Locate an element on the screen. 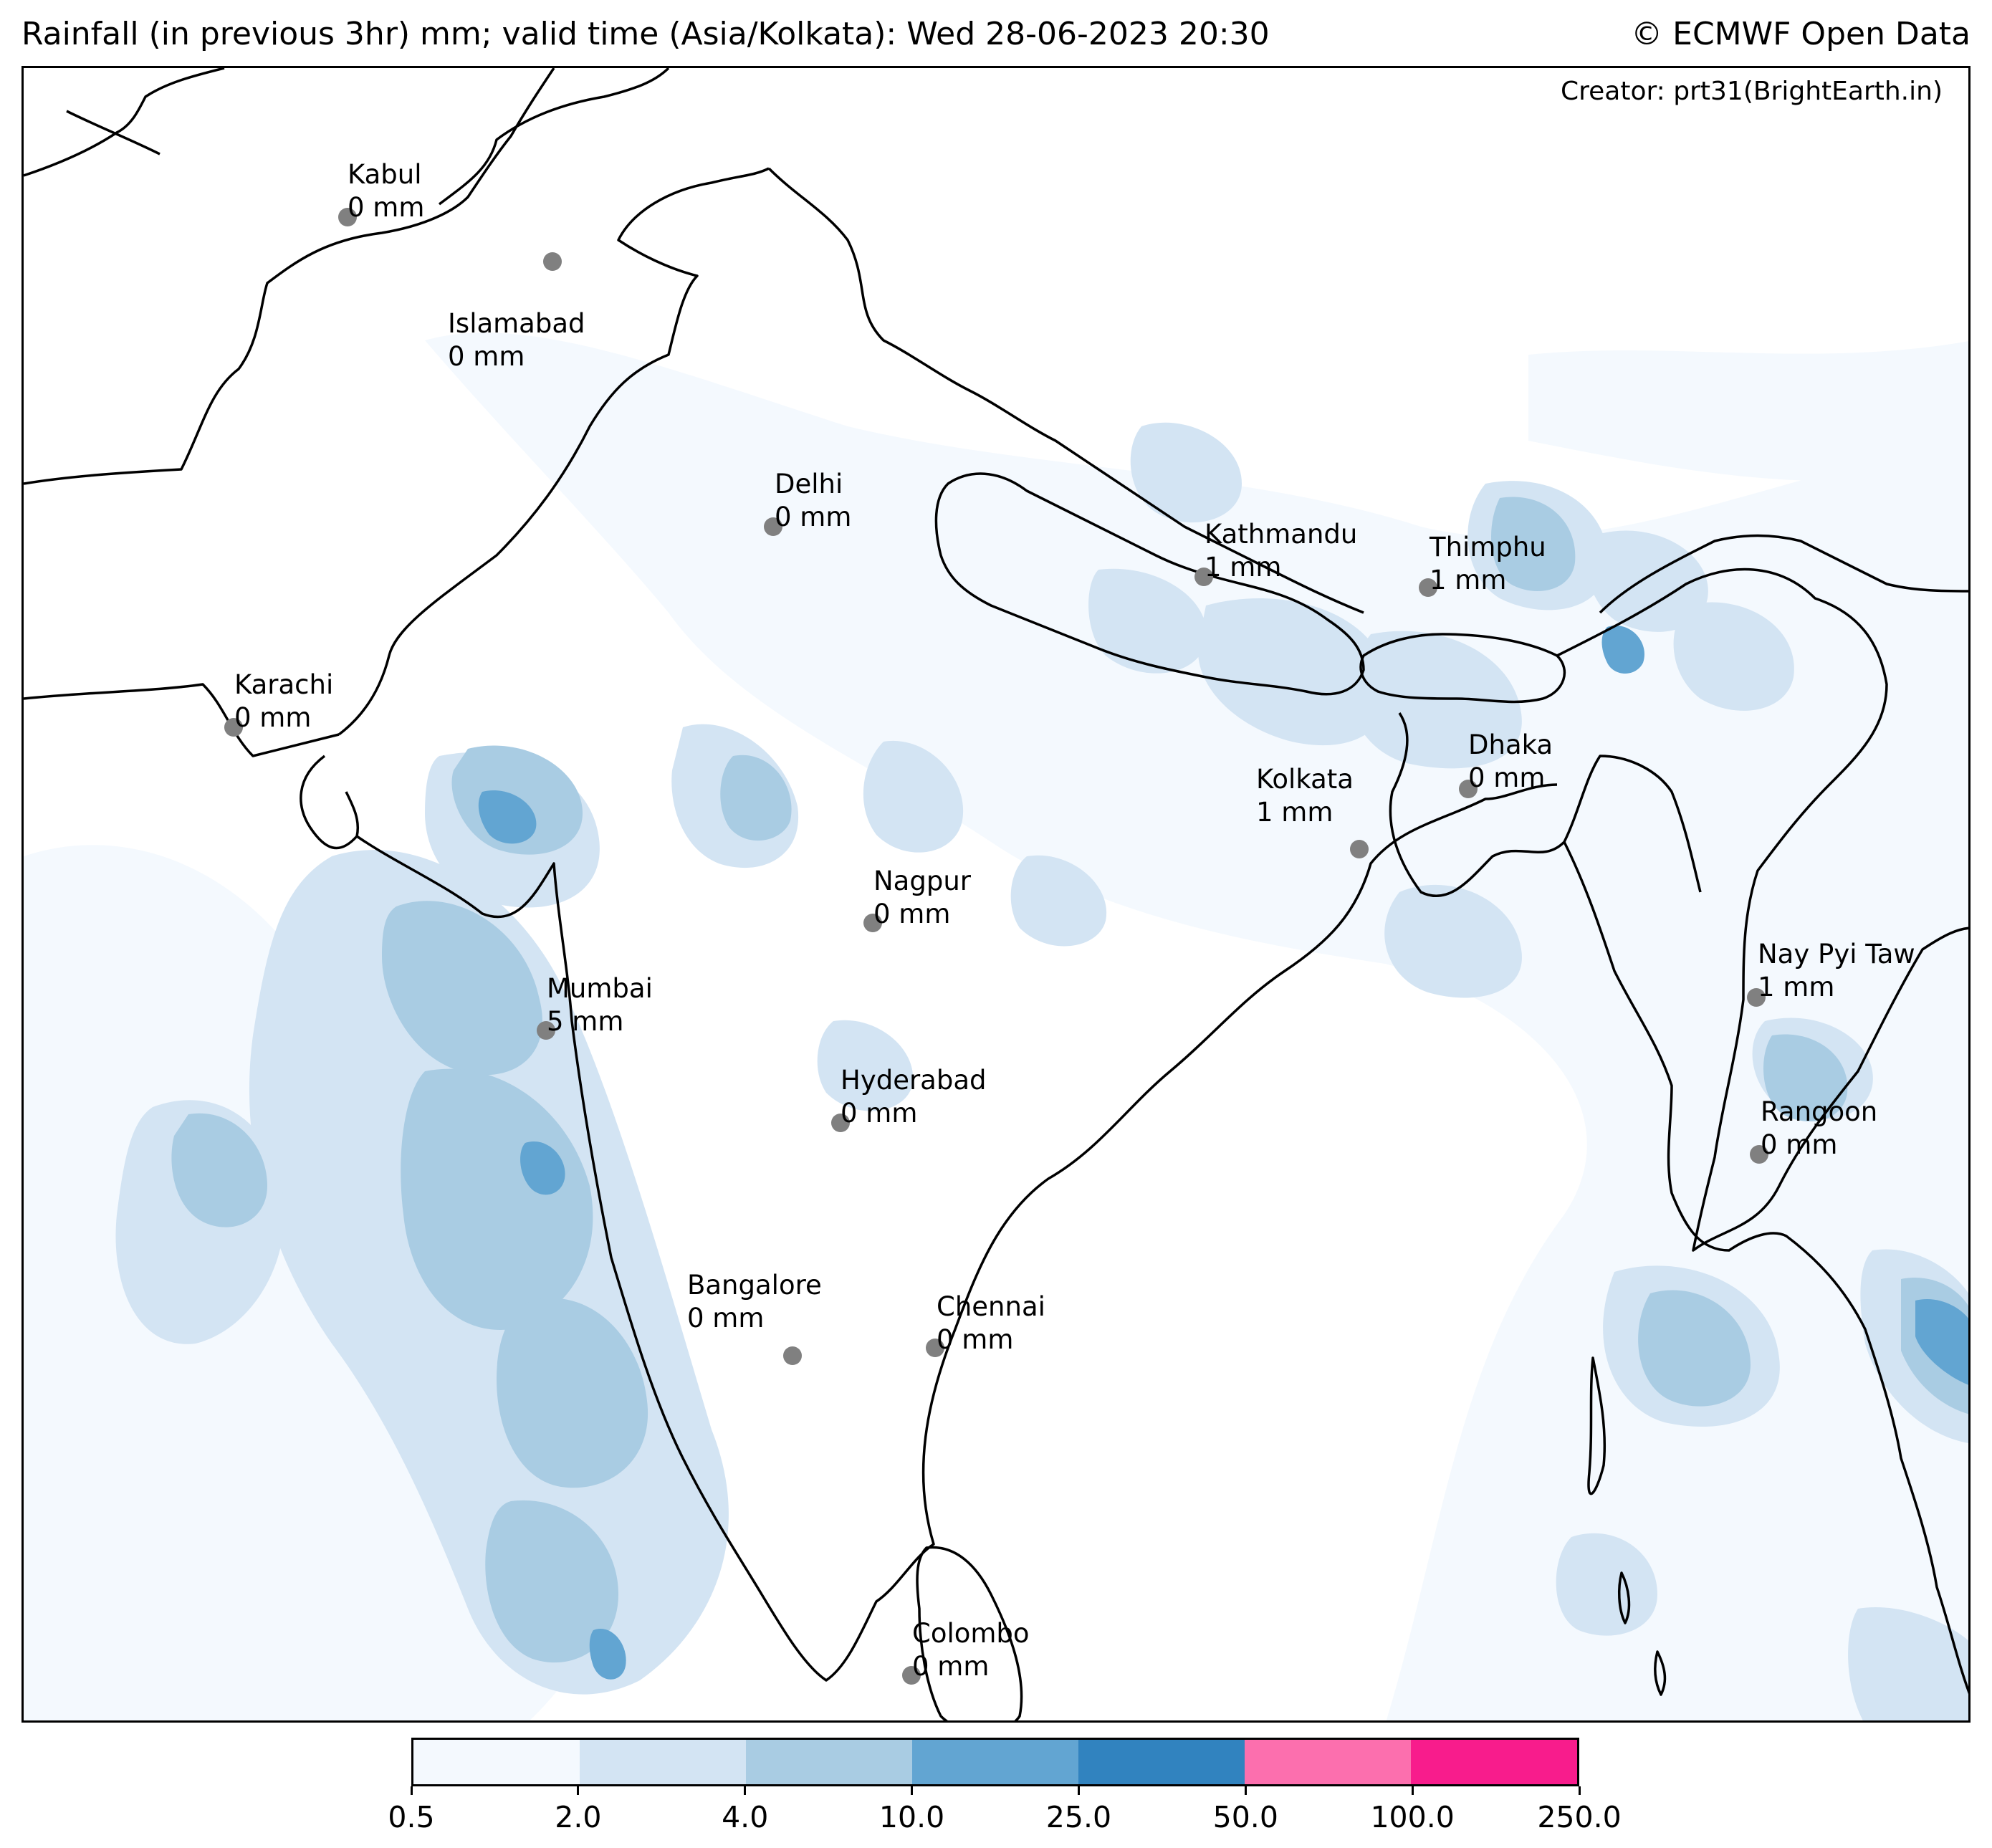 The height and width of the screenshot is (1848, 1992). city-label-nay-pyi-taw: Nay Pyi Taw 1 mm is located at coordinates (1837, 970).